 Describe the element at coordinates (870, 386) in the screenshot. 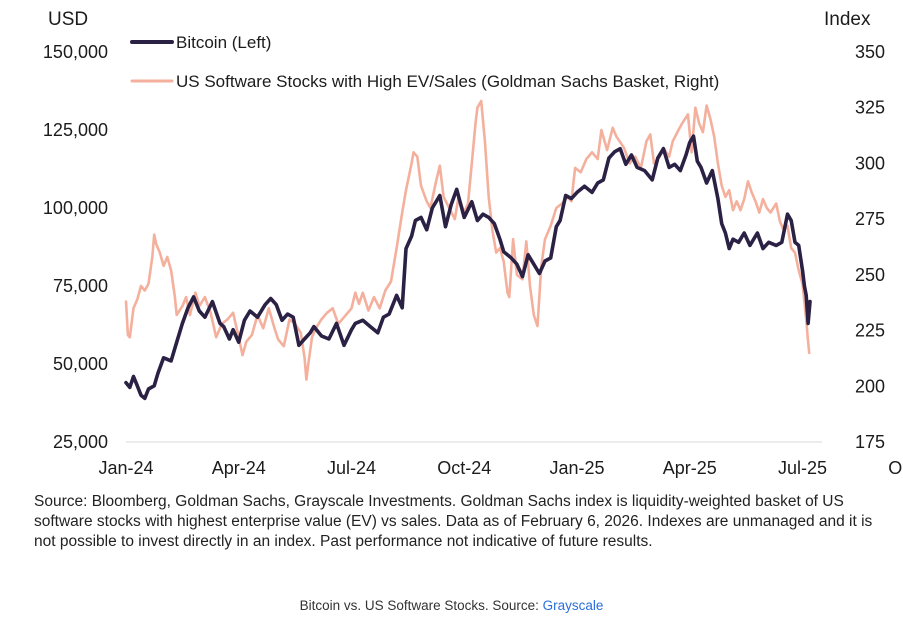

I see `right-axis-tick-label: 200` at that location.